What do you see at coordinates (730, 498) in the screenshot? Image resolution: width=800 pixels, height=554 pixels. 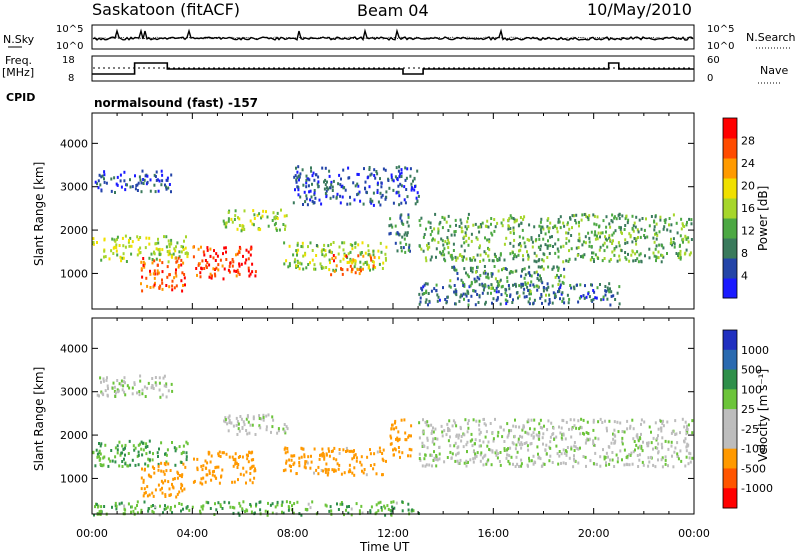 I see `colorbar-swatch` at bounding box center [730, 498].